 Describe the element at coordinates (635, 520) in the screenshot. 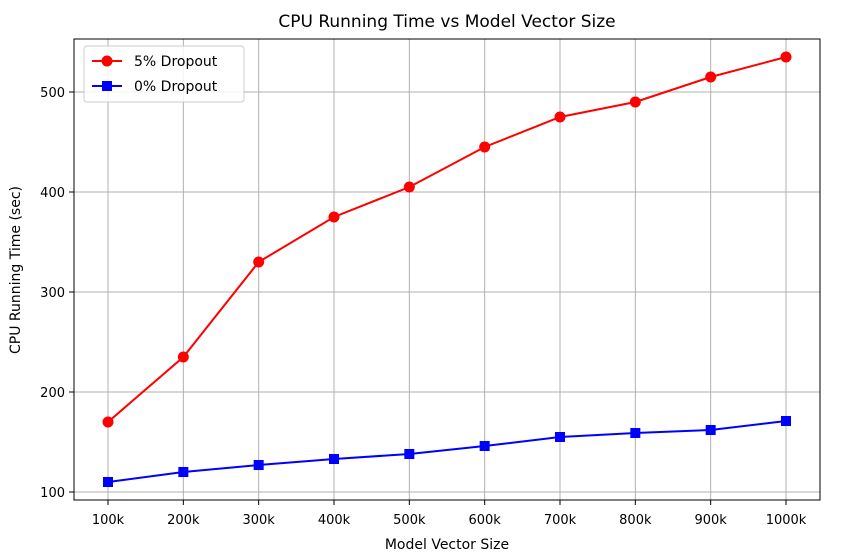

I see `x-tick-label: 800k` at that location.